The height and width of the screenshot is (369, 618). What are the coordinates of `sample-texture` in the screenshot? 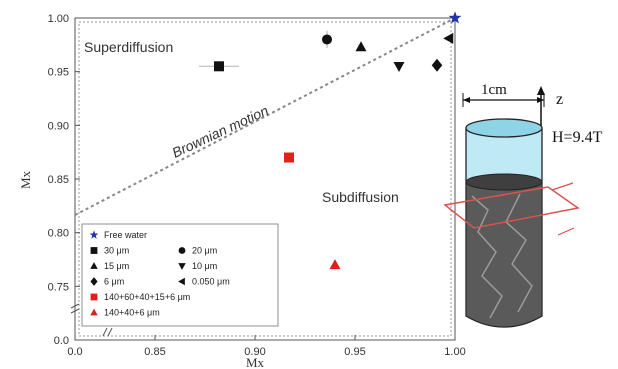 It's located at (502, 256).